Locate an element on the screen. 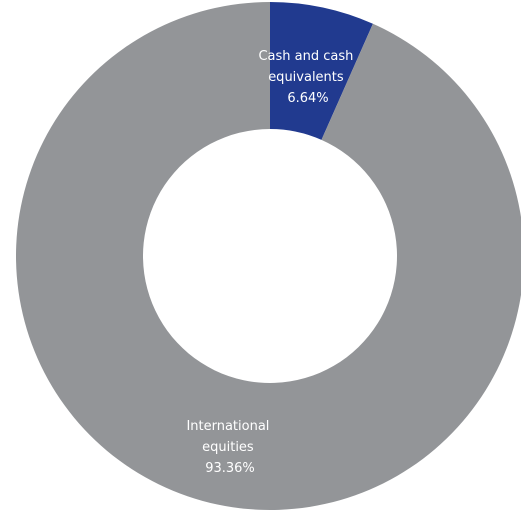 This screenshot has height=512, width=521. slice-label-cash-line2: equivalents is located at coordinates (306, 77).